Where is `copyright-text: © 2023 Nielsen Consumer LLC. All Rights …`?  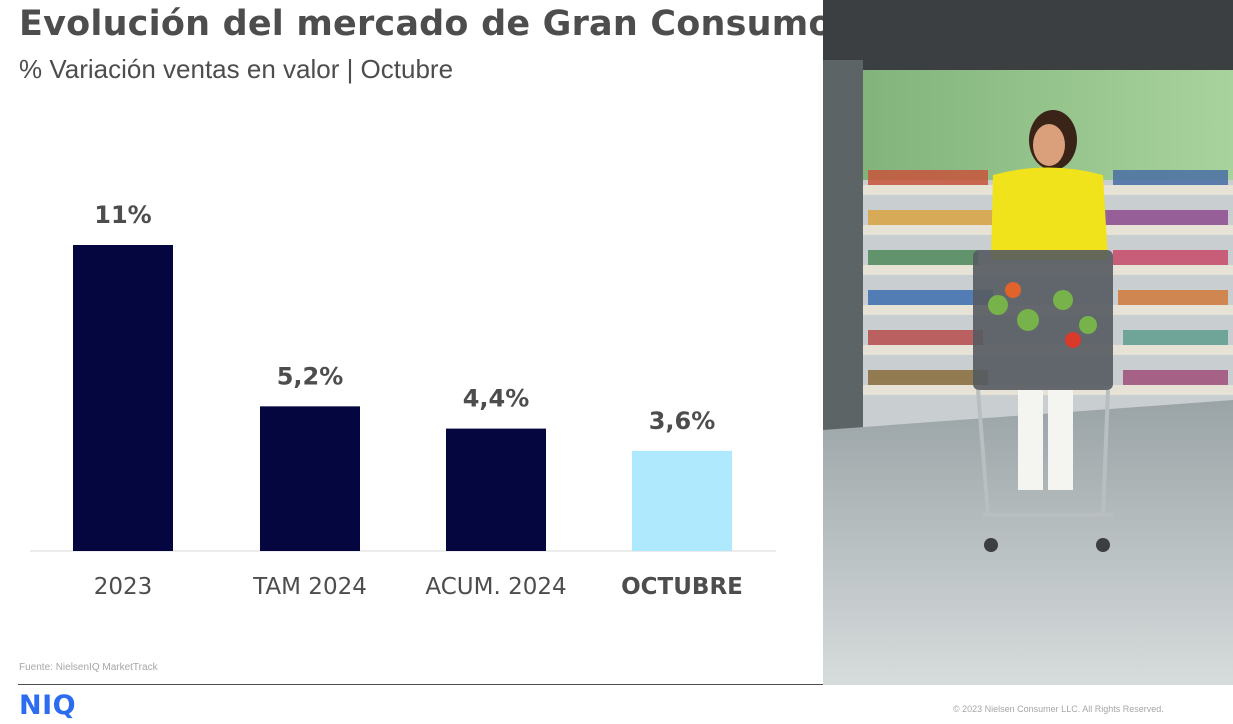 copyright-text: © 2023 Nielsen Consumer LLC. All Rights … is located at coordinates (1058, 709).